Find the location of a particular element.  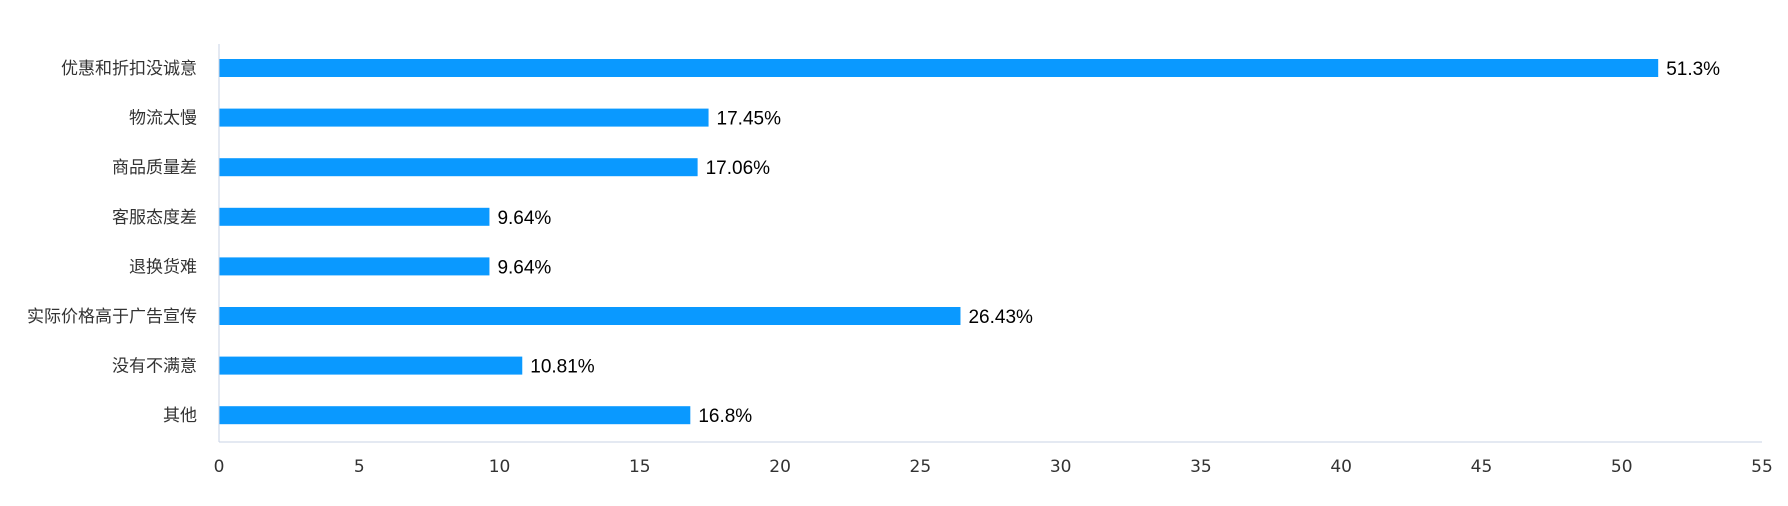

category-label: 其他 is located at coordinates (180, 416).